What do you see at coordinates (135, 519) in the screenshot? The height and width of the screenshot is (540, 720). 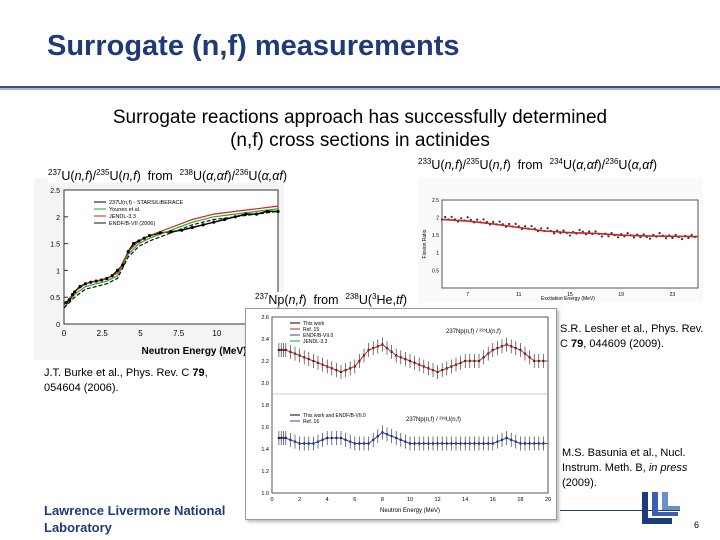 I see `footer-org: Lawrence Livermore National Laboratory` at bounding box center [135, 519].